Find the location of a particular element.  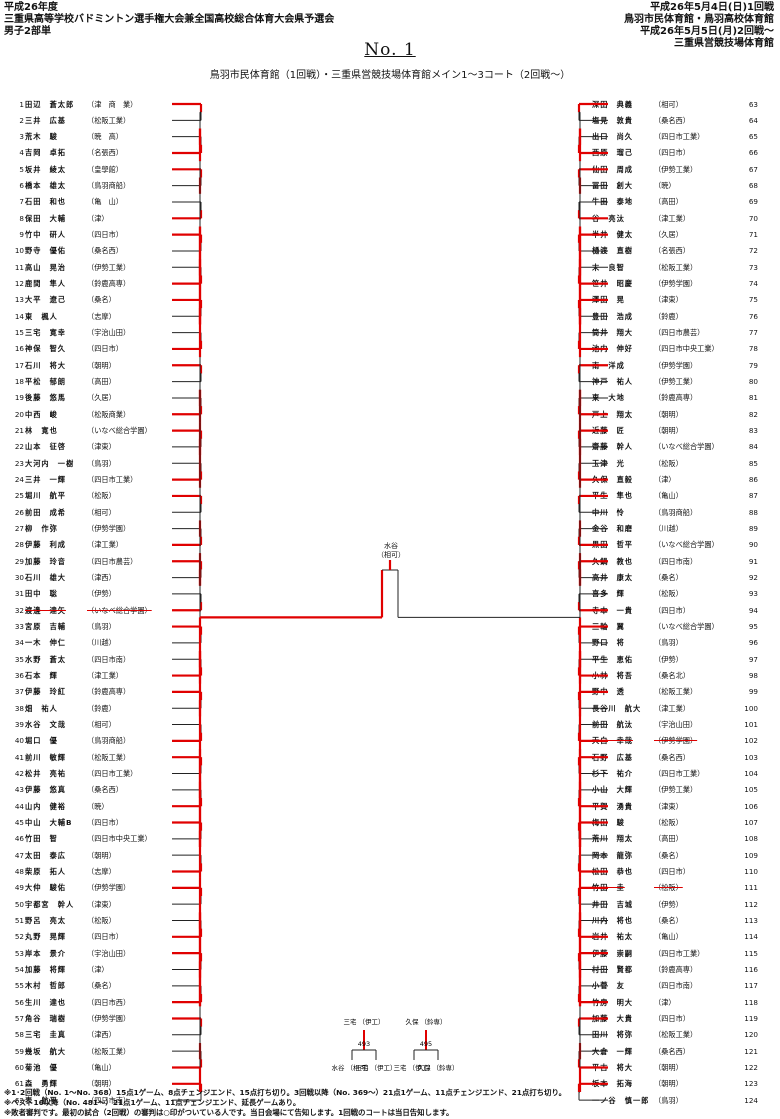

player-name: 丸野 晃輝 is located at coordinates (45, 937).